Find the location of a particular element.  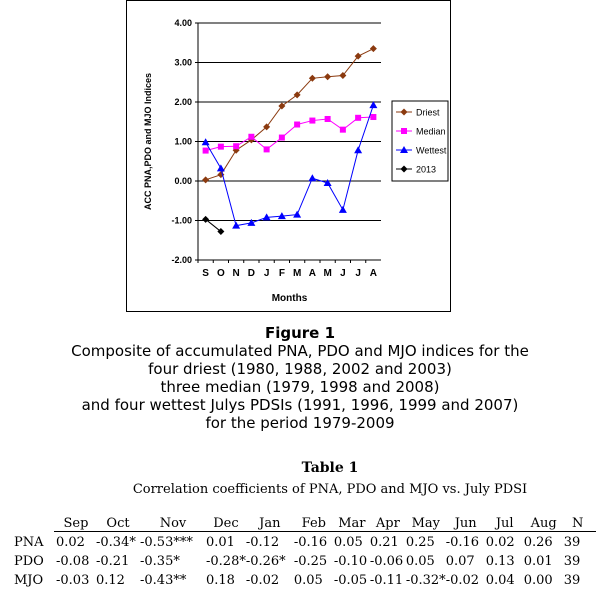

series-line-median is located at coordinates (289, 134).